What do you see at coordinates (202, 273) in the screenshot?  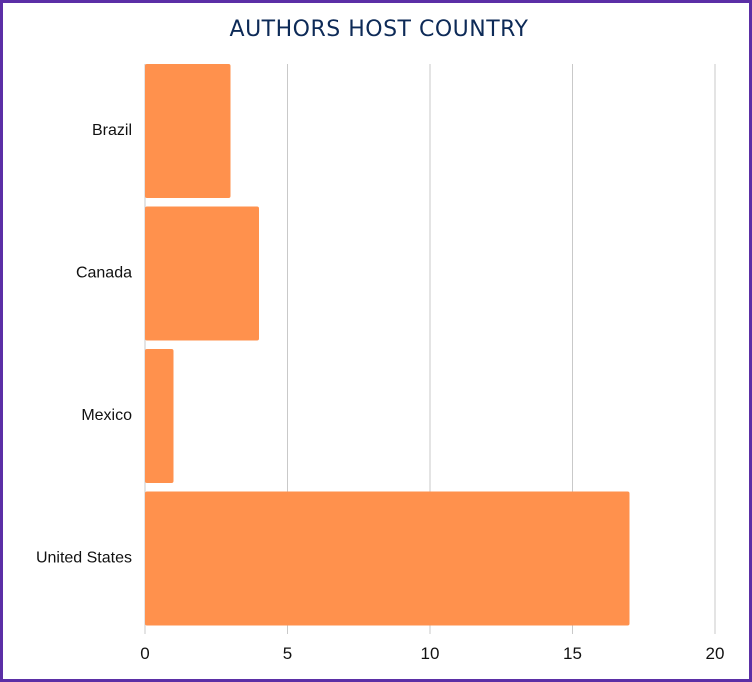 I see `bar-canada` at bounding box center [202, 273].